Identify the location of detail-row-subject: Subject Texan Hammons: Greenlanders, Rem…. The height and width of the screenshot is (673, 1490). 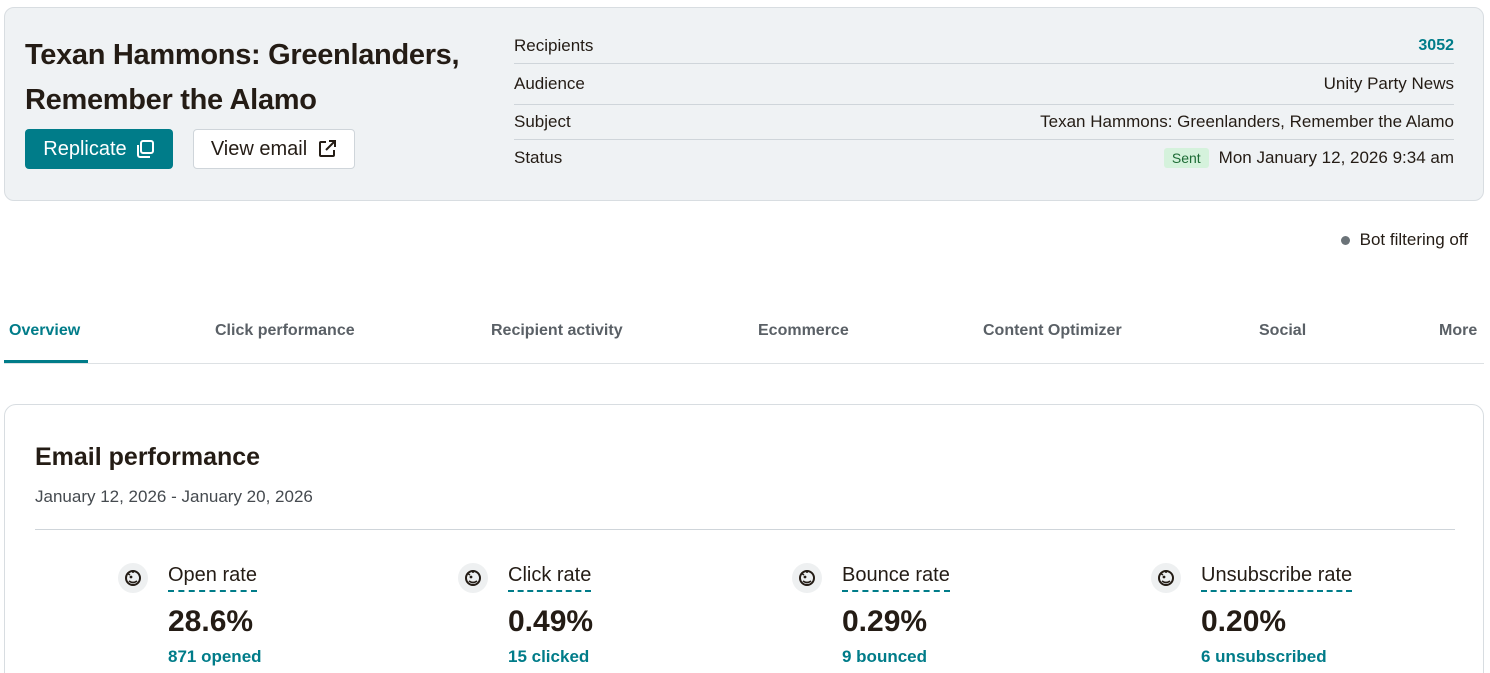
(984, 122).